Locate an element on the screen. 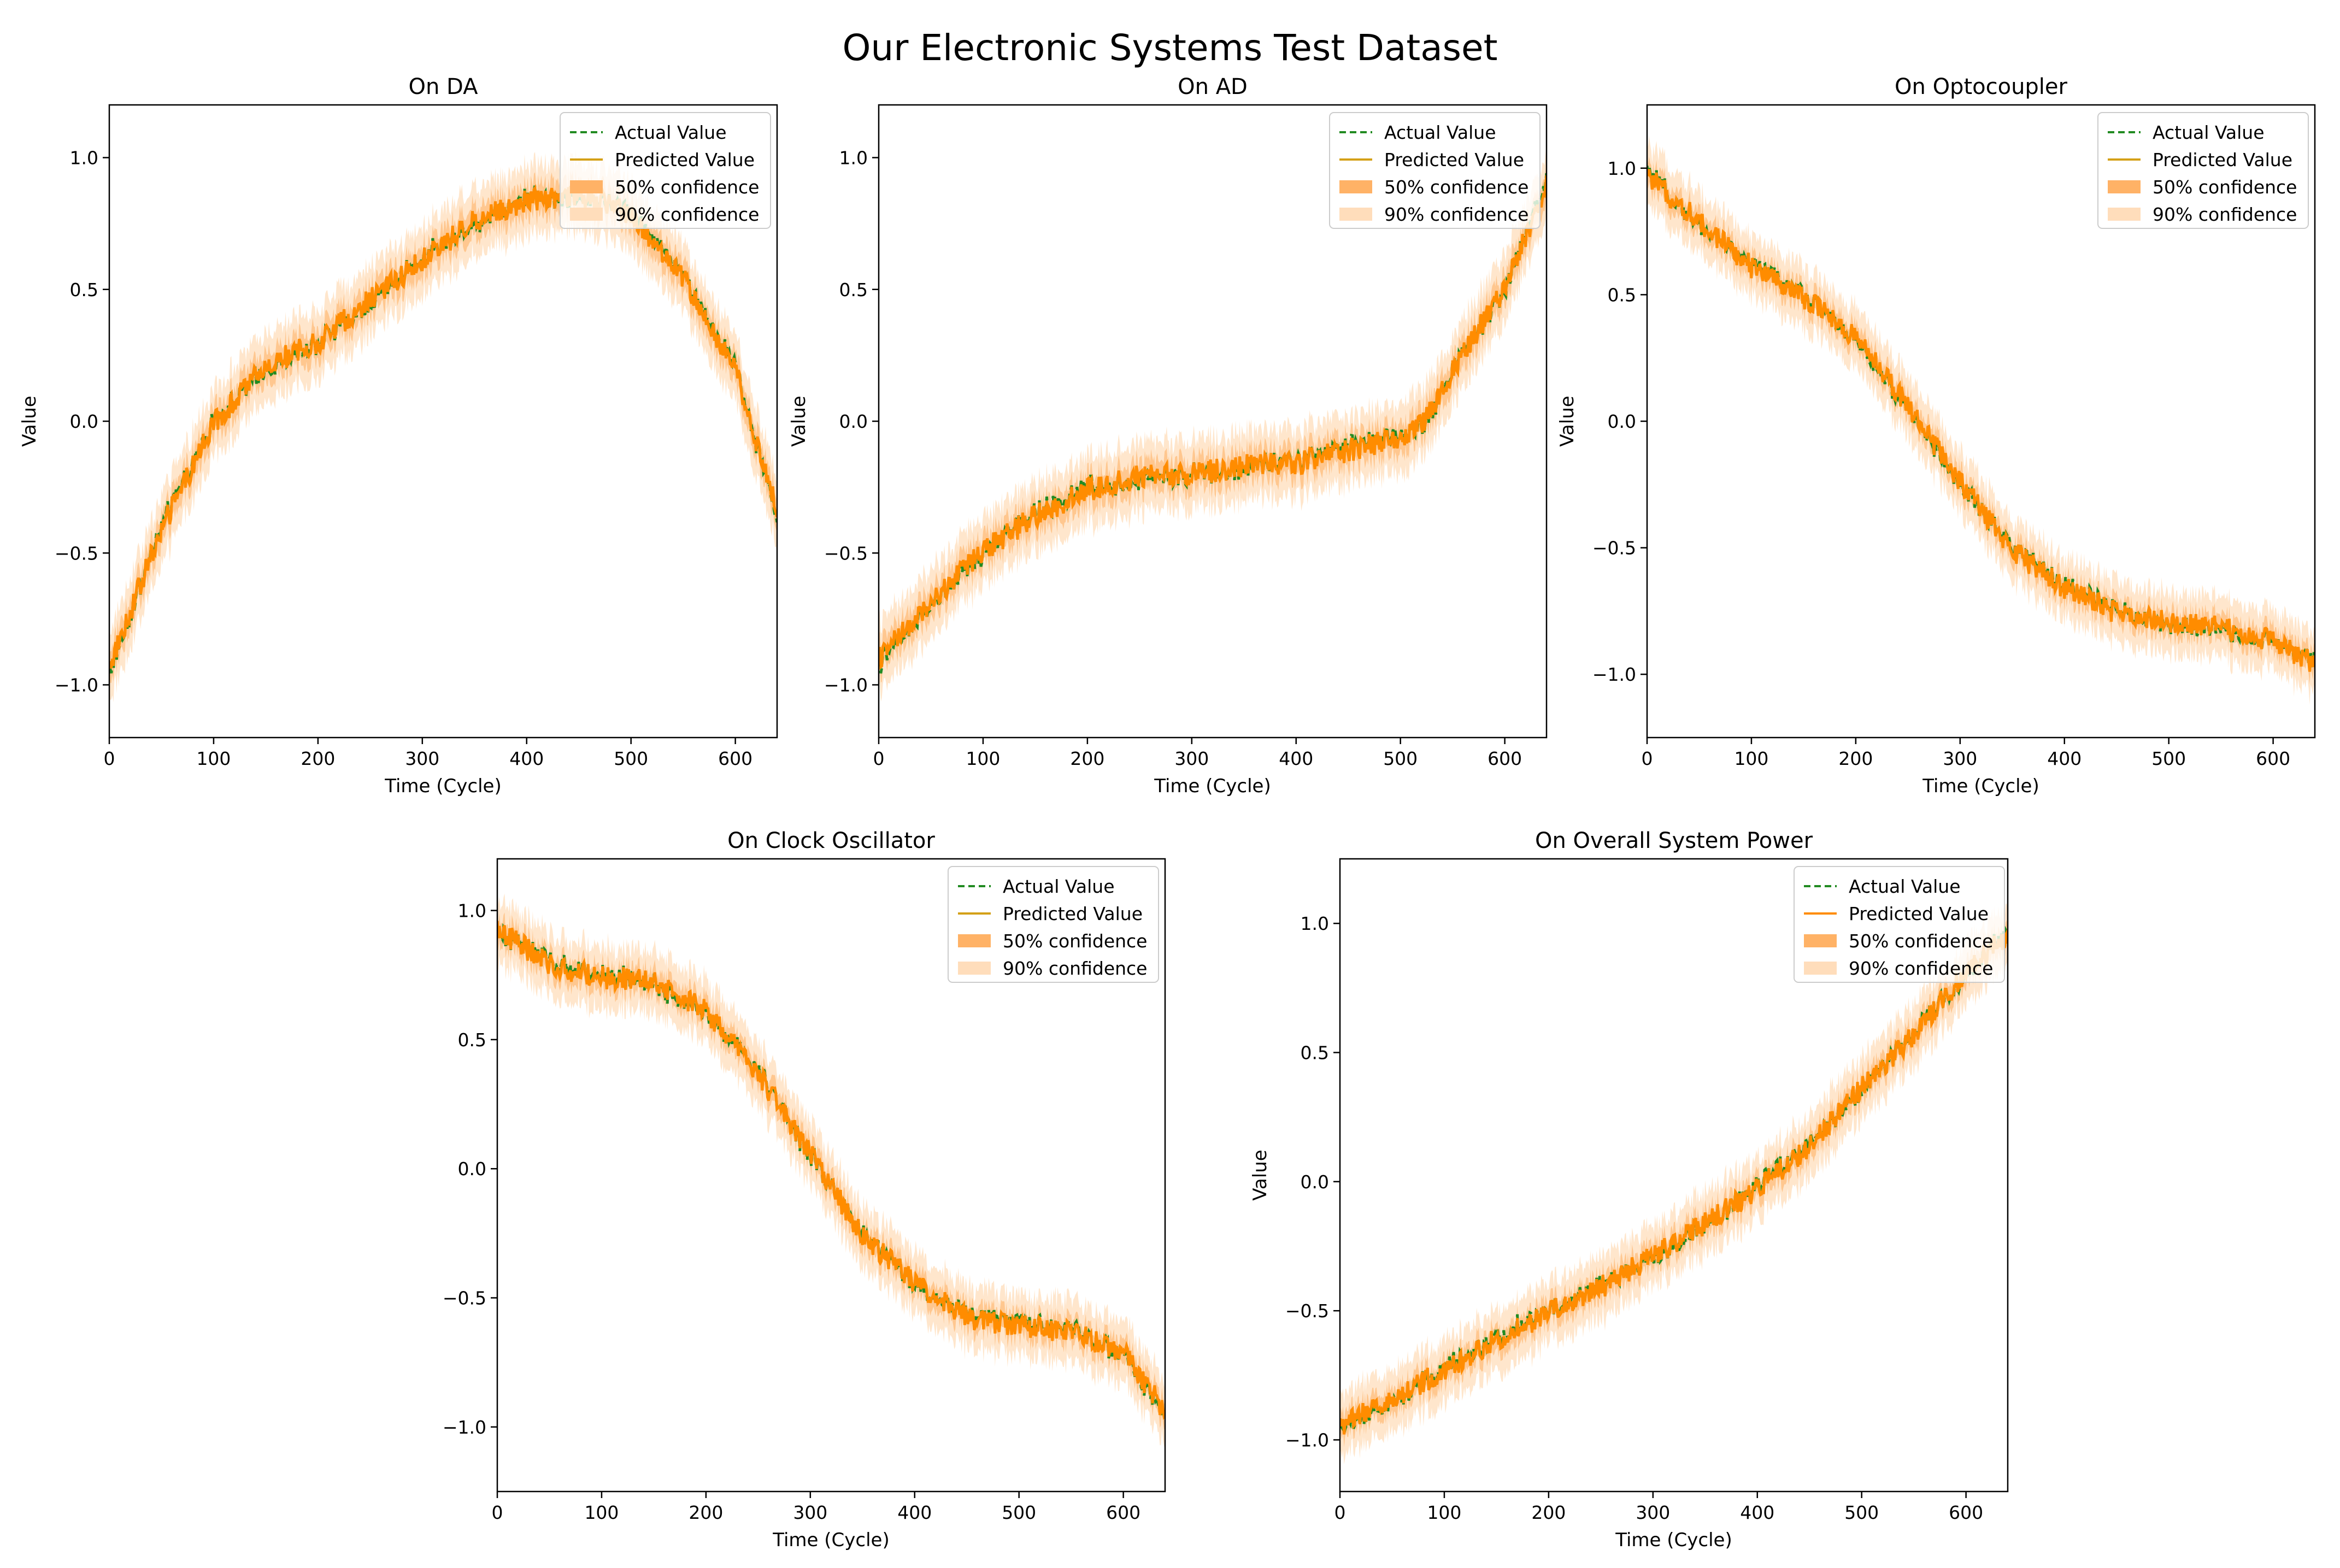 The image size is (2340, 1568). subplot-title: On Optocoupler is located at coordinates (1981, 87).